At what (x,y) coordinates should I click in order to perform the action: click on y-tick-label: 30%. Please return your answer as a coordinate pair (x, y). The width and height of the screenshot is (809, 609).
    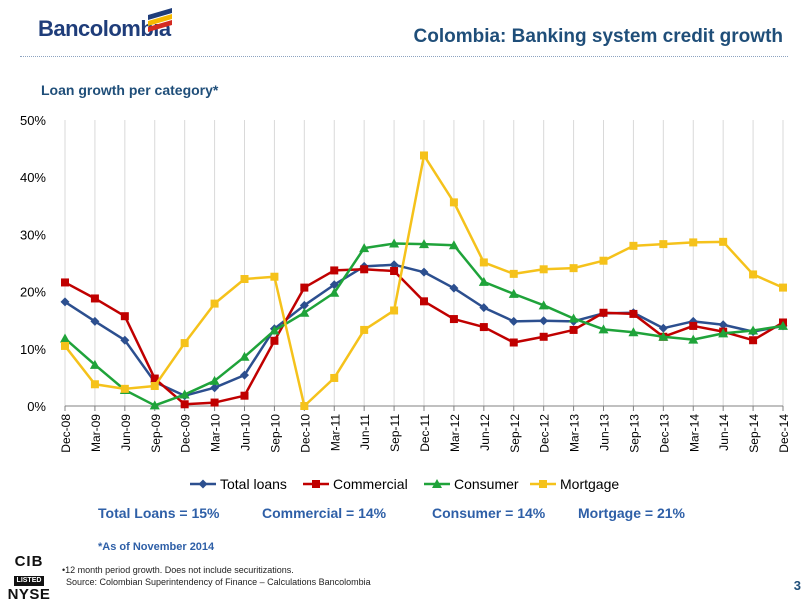
    Looking at the image, I should click on (33, 234).